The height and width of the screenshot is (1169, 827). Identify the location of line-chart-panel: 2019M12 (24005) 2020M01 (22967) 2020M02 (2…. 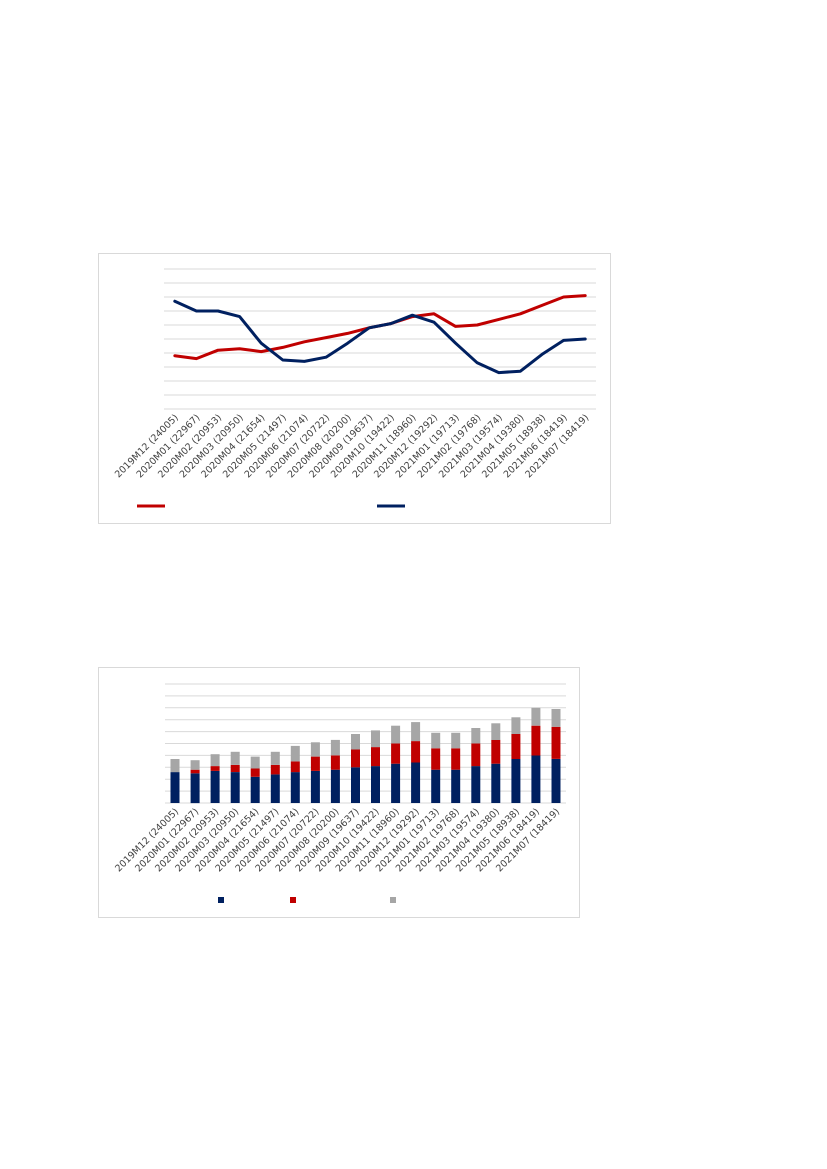
(354, 388).